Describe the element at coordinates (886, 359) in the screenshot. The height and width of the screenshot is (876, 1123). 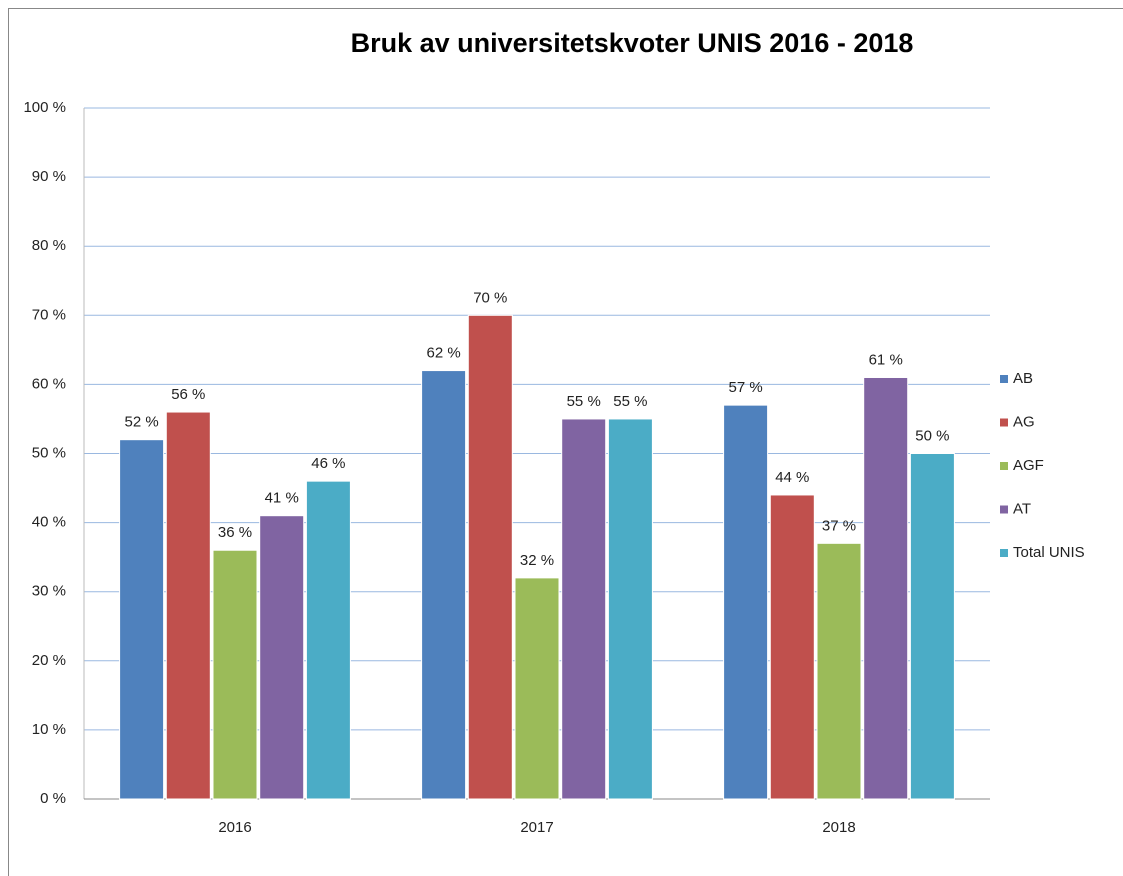
I see `data-label: 61 %` at that location.